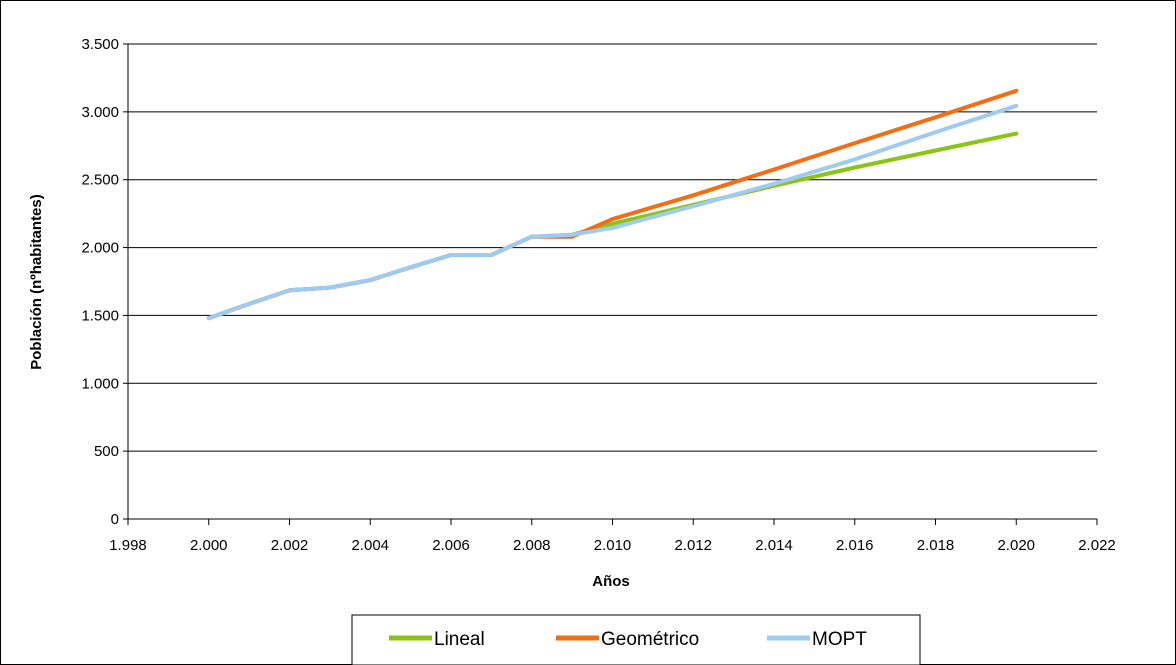 Image resolution: width=1176 pixels, height=665 pixels. Describe the element at coordinates (693, 545) in the screenshot. I see `x-tick-label: 2.012` at that location.